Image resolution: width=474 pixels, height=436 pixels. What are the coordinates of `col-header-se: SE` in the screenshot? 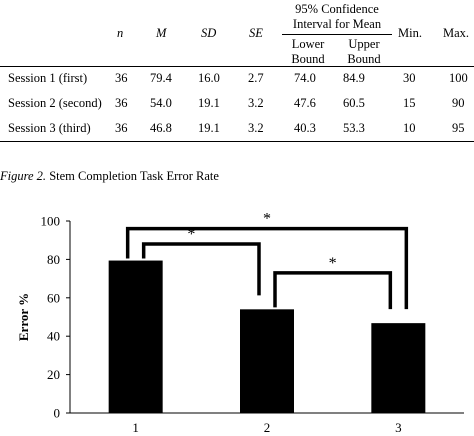 It's located at (256, 33).